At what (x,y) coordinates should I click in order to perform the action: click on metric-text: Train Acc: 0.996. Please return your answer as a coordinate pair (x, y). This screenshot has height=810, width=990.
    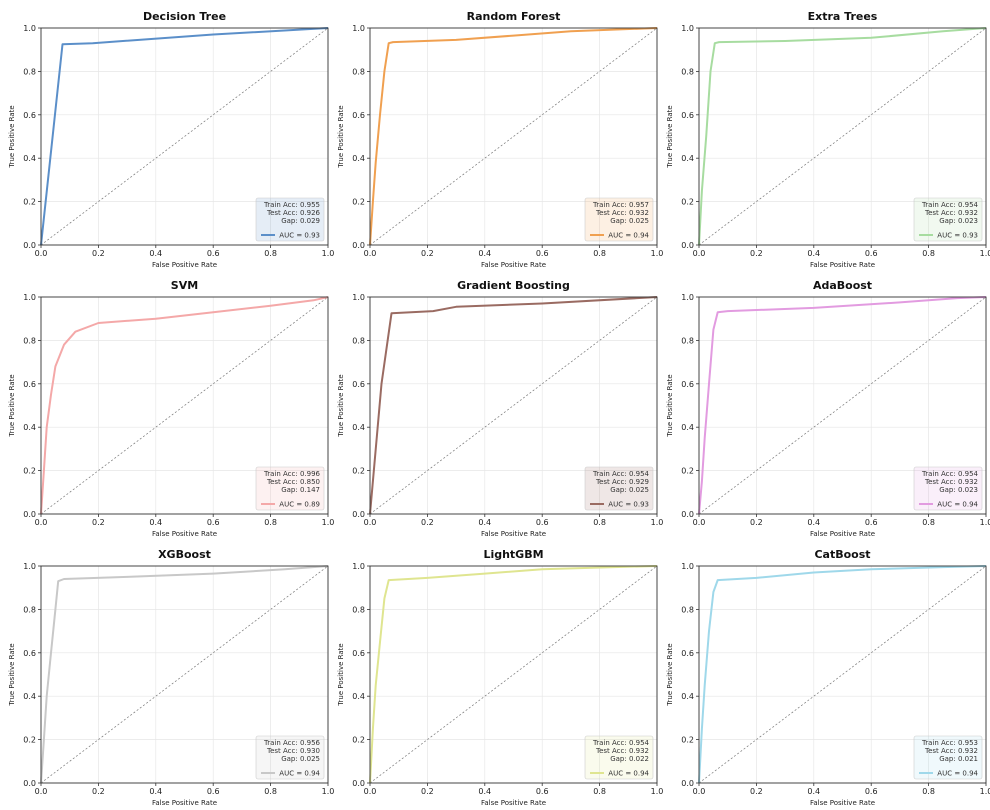
    Looking at the image, I should click on (292, 474).